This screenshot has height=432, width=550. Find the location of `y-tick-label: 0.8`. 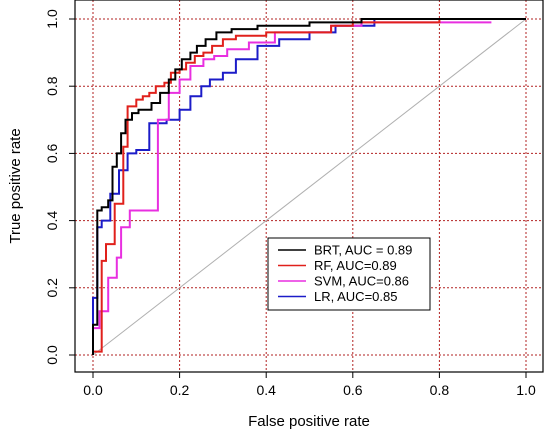

y-tick-label: 0.8 is located at coordinates (52, 86).